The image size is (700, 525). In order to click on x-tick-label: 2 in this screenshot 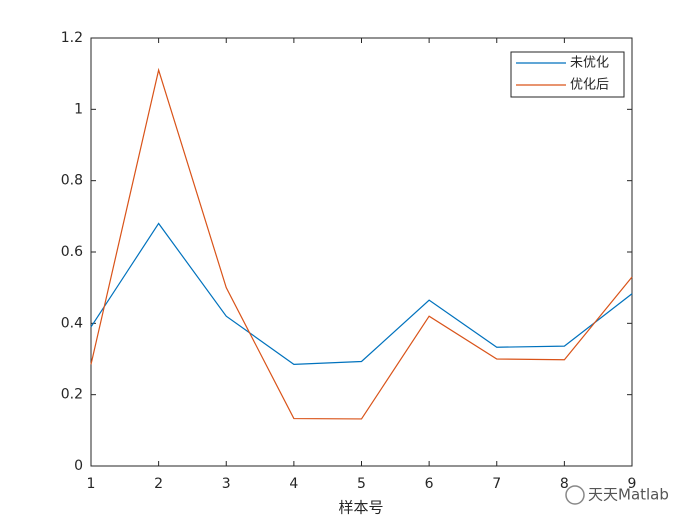, I will do `click(158, 484)`.